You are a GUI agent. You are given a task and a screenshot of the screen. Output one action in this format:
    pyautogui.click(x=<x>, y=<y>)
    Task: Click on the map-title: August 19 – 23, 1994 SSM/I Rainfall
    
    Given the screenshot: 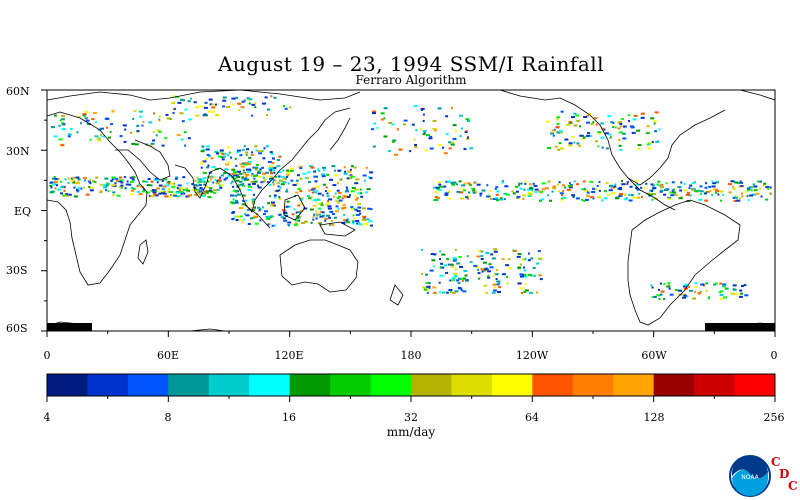 What is the action you would take?
    pyautogui.click(x=411, y=64)
    